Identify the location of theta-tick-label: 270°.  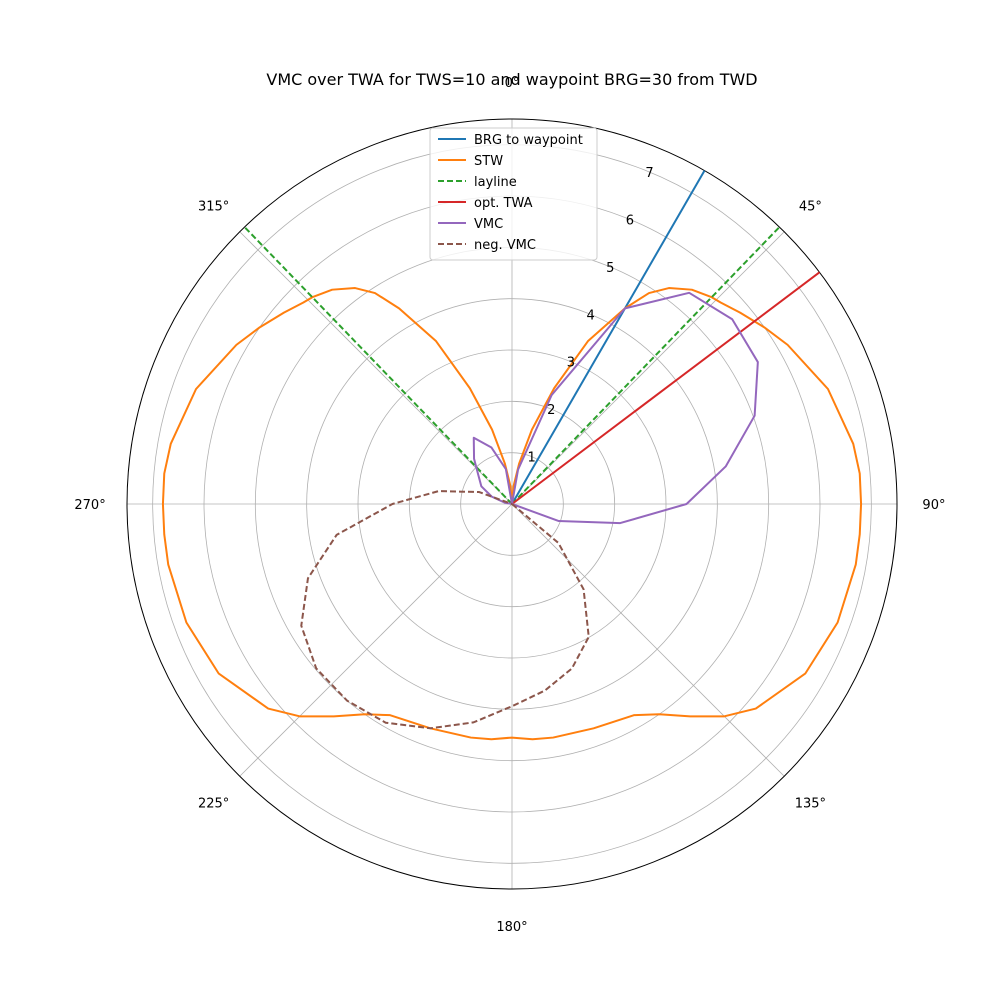
(89, 505).